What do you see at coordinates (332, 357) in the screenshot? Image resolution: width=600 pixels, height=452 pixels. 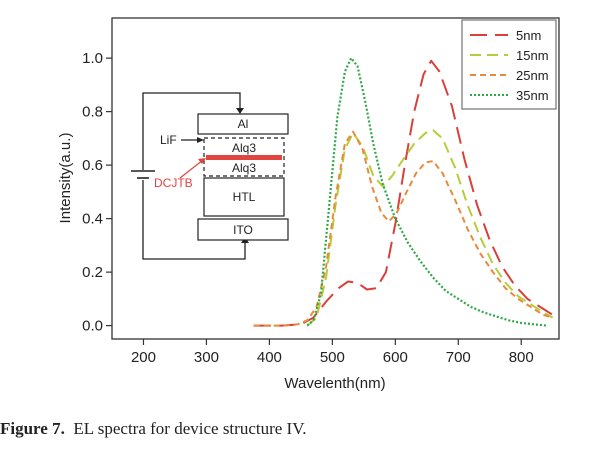 I see `x-tick-label: 500` at bounding box center [332, 357].